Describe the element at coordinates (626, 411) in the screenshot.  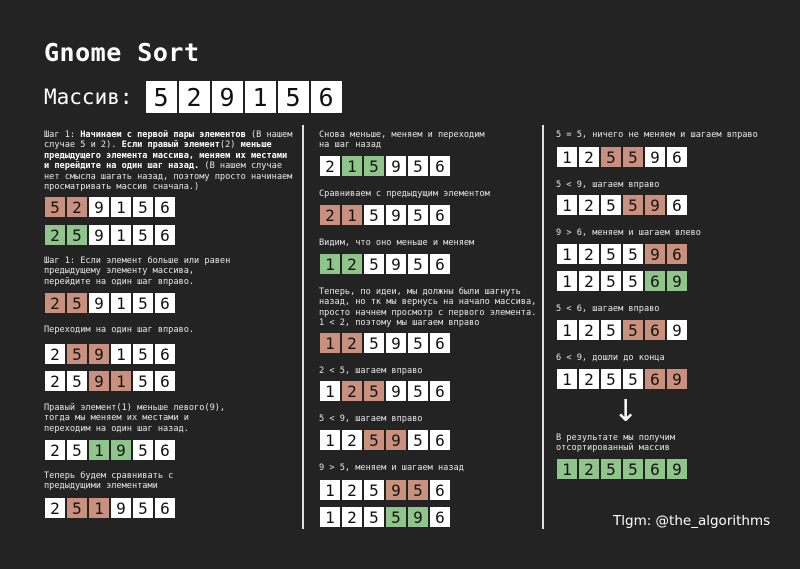
I see `down-arrow-icon: ↓` at that location.